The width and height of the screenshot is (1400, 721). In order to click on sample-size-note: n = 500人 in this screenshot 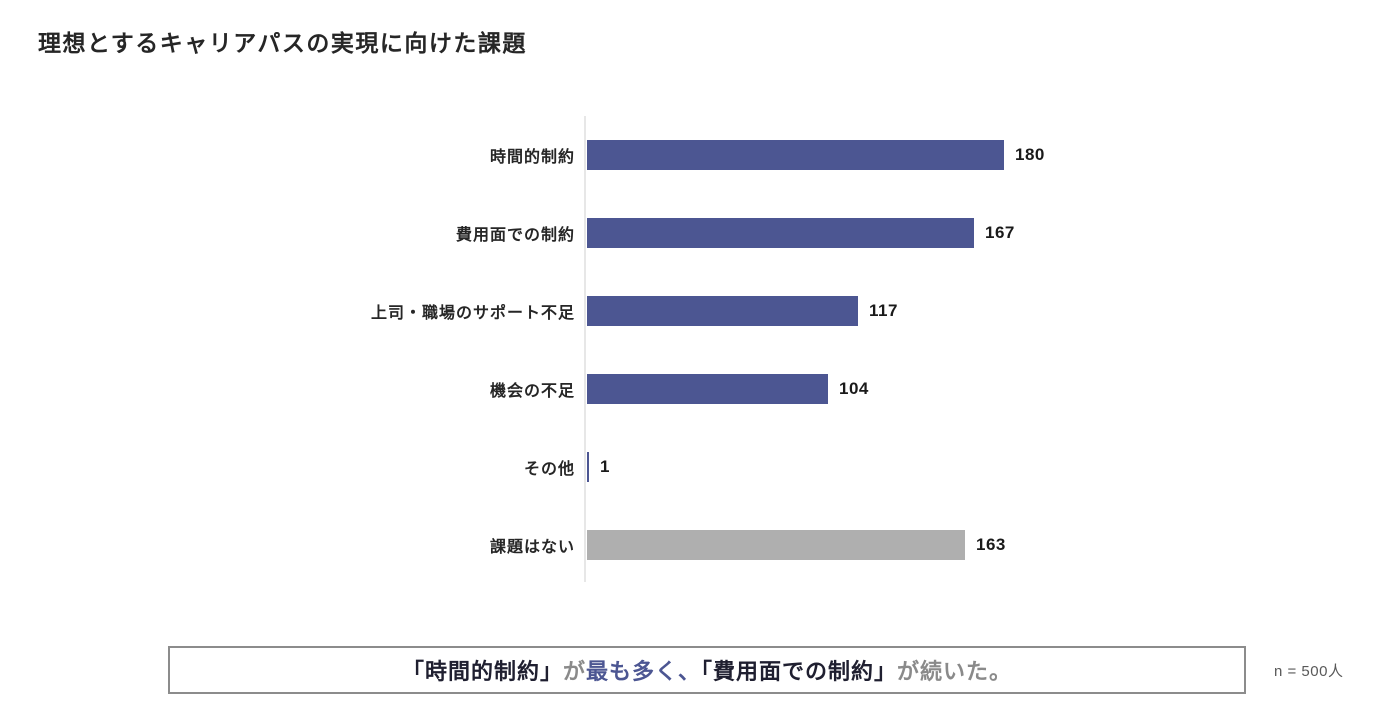, I will do `click(1309, 671)`.